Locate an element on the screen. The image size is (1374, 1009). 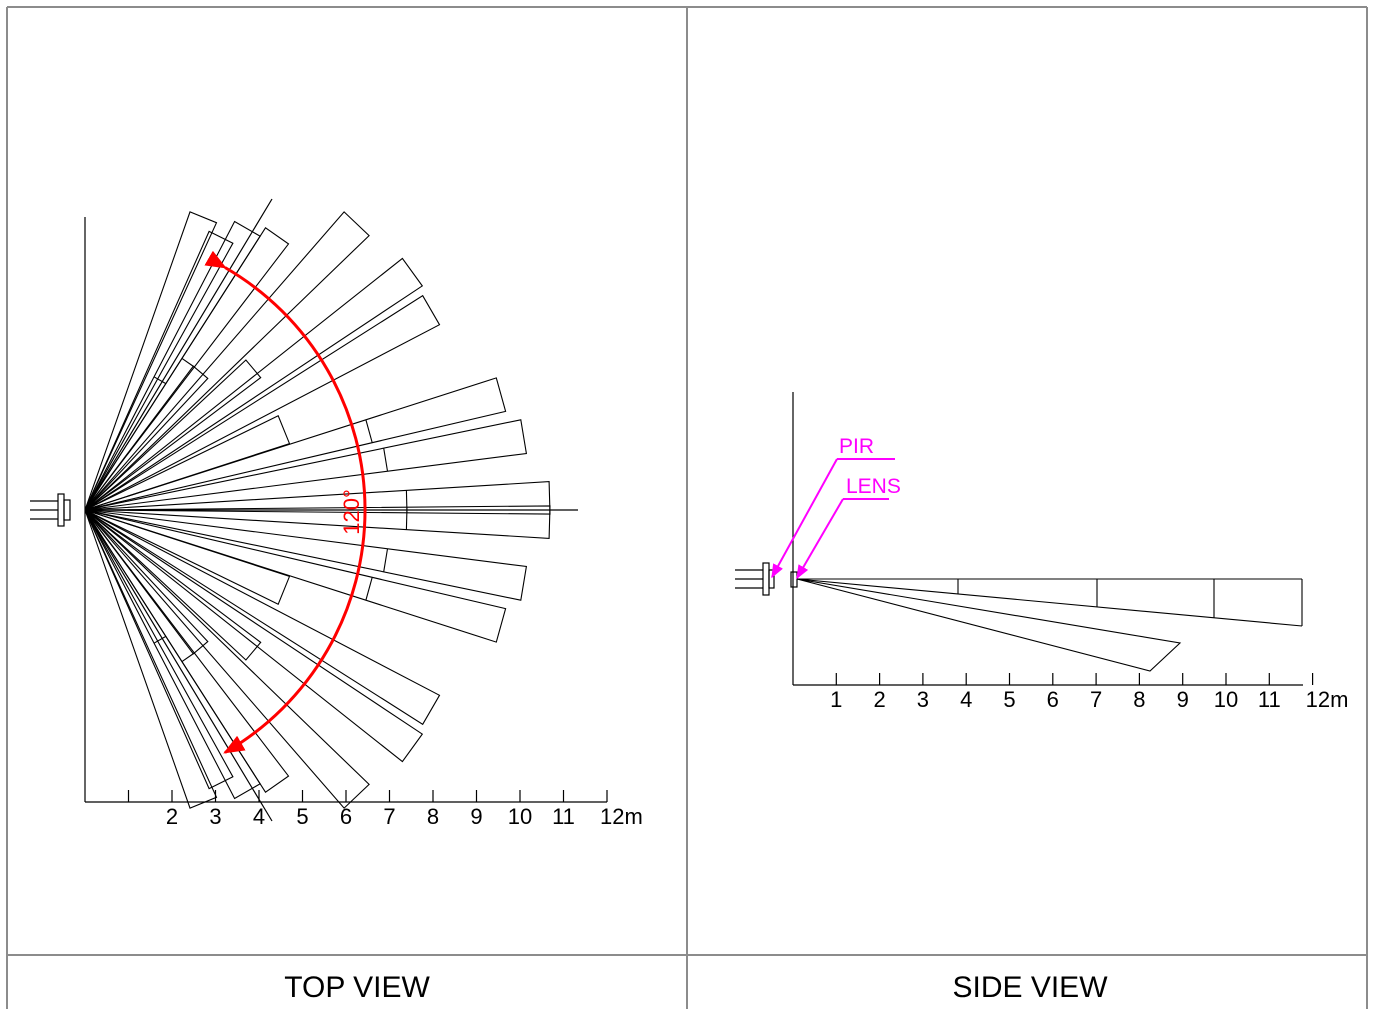
side-axis-tick-label: 1 is located at coordinates (836, 699).